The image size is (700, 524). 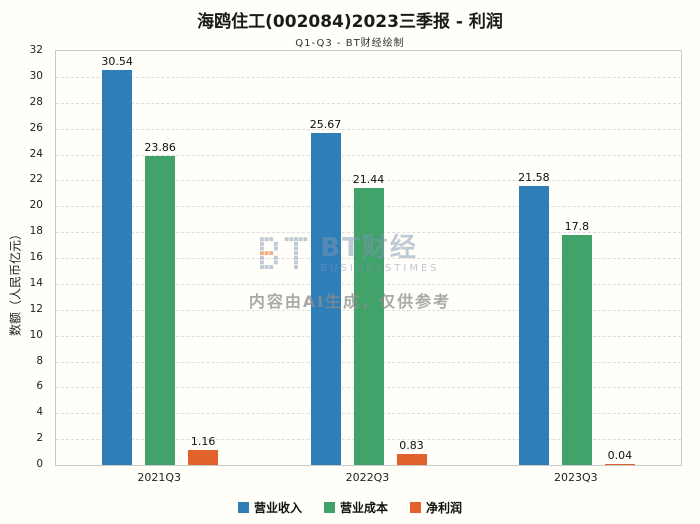 What do you see at coordinates (36, 334) in the screenshot?
I see `y-tick-label: 10` at bounding box center [36, 334].